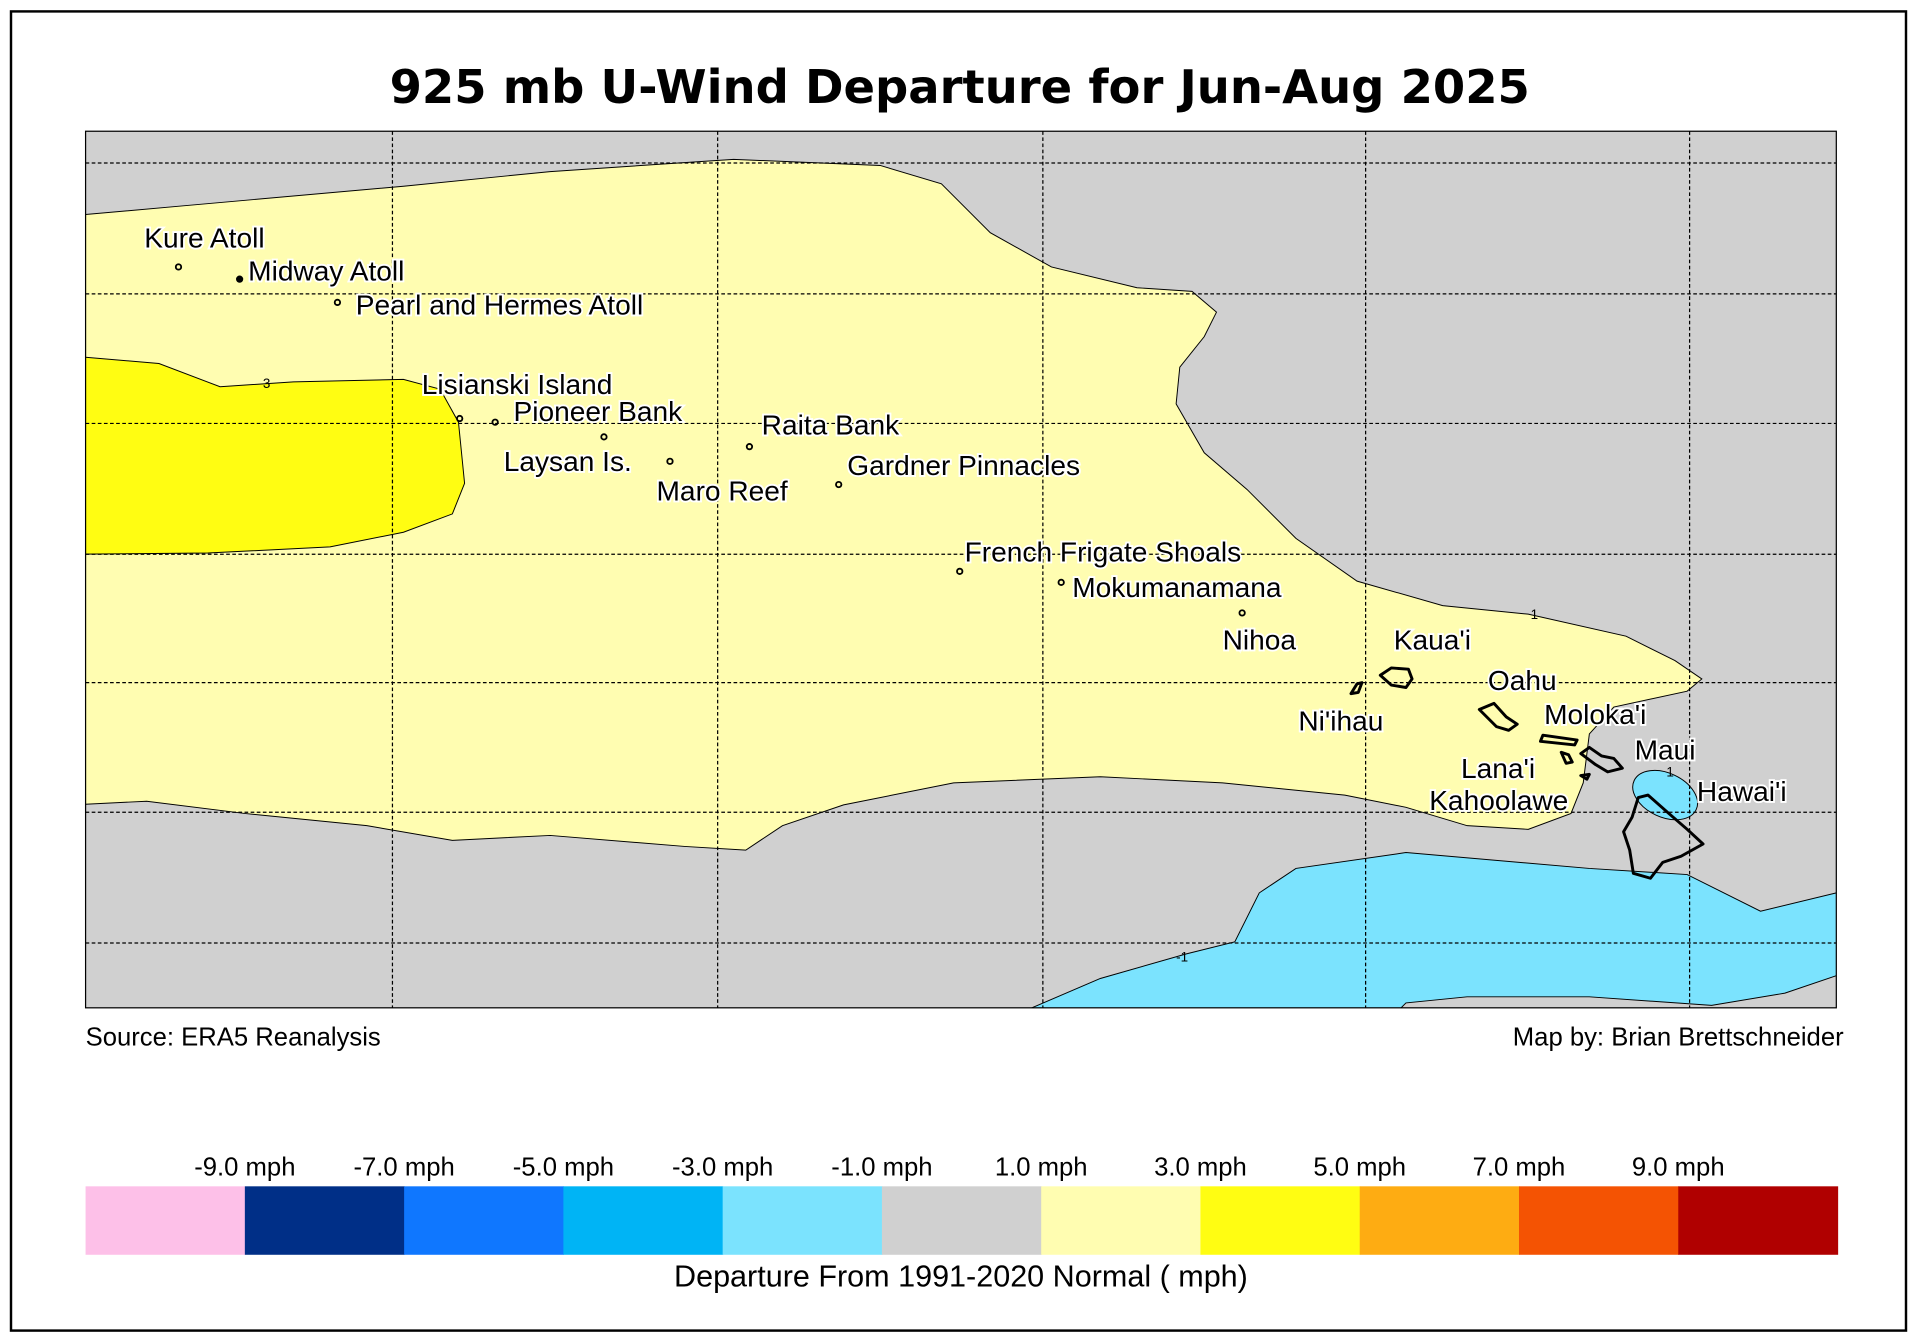  What do you see at coordinates (831, 424) in the screenshot?
I see `label-raita-bank: Raita Bank` at bounding box center [831, 424].